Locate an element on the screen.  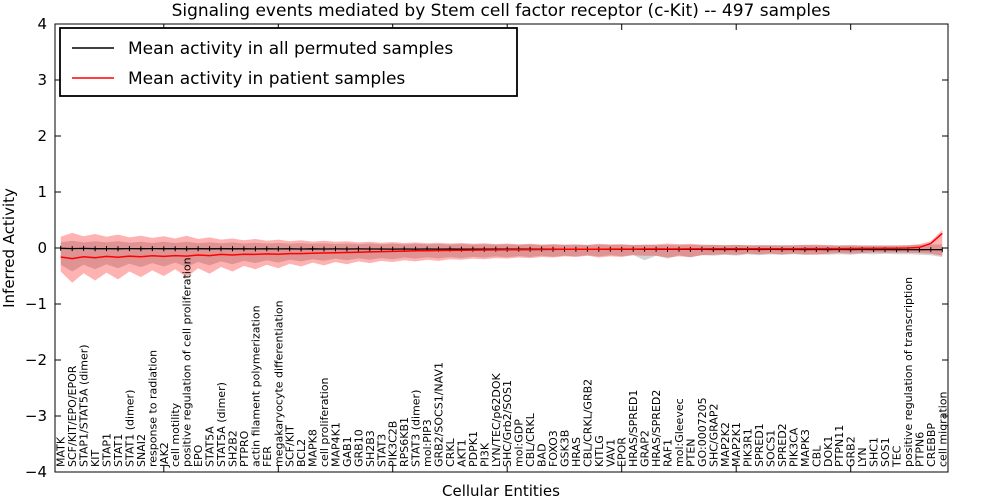
x-tick-label: response to radiation is located at coordinates (152, 408).